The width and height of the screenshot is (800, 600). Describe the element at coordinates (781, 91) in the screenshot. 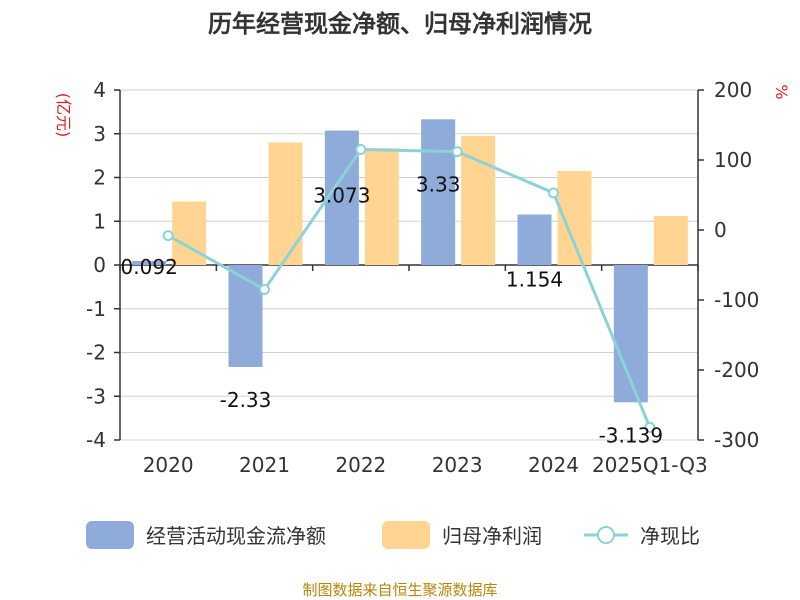

I see `right-axis-unit: %` at that location.